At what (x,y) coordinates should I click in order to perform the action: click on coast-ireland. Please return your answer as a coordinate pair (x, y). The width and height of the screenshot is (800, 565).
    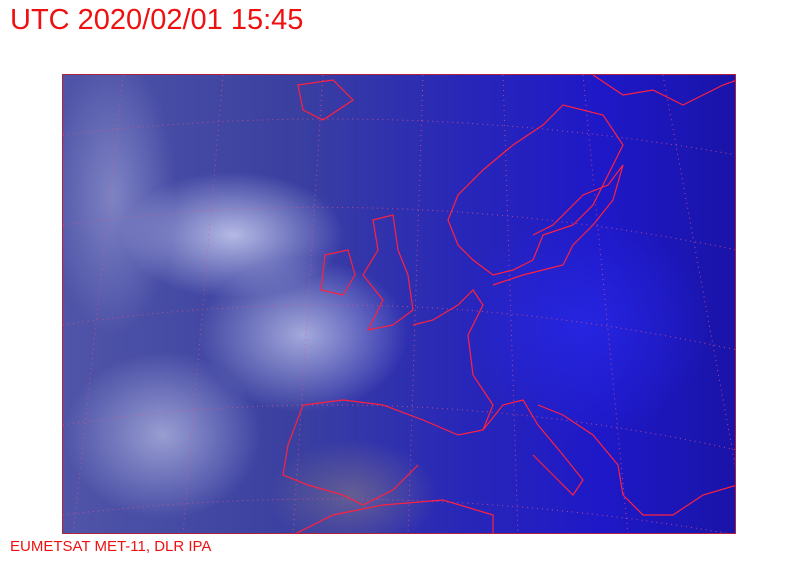
    Looking at the image, I should click on (338, 272).